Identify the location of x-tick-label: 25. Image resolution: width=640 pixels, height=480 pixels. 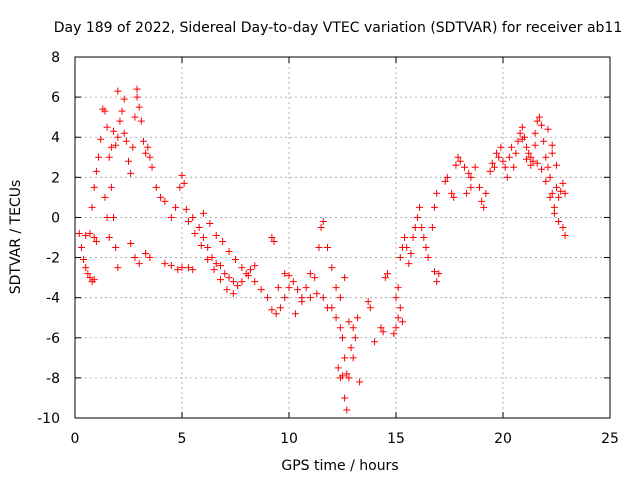
(610, 439).